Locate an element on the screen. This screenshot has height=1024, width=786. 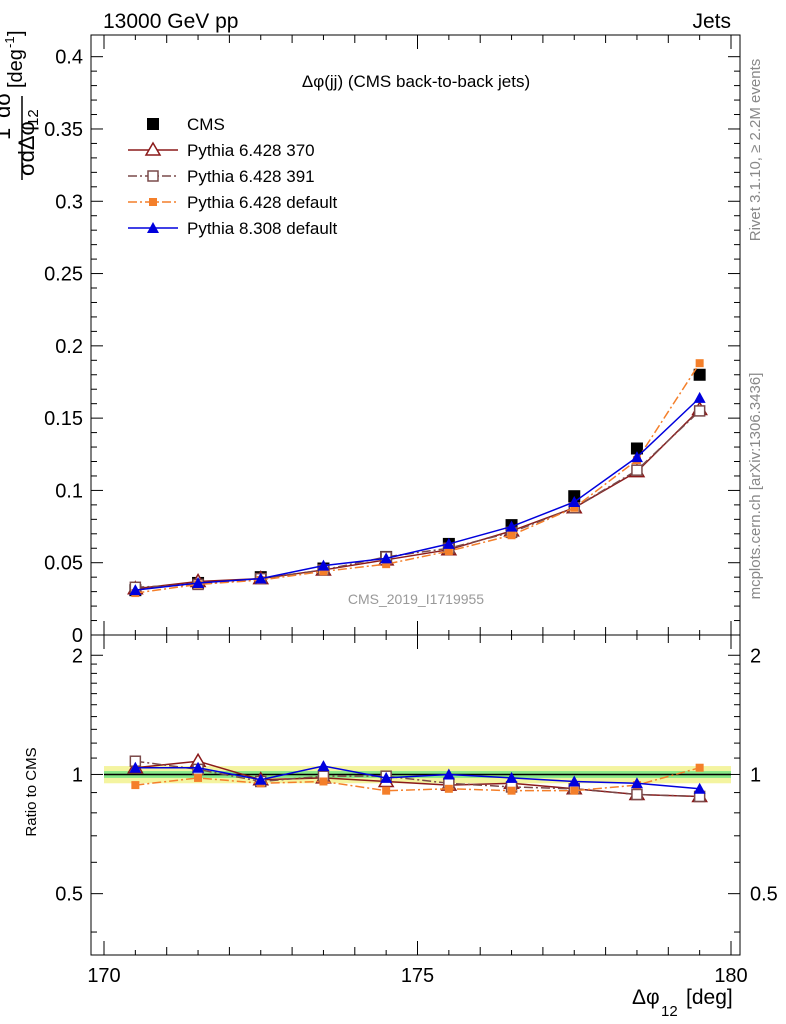
legend-label-p6_default: Pythia 6.428 default is located at coordinates (262, 202).